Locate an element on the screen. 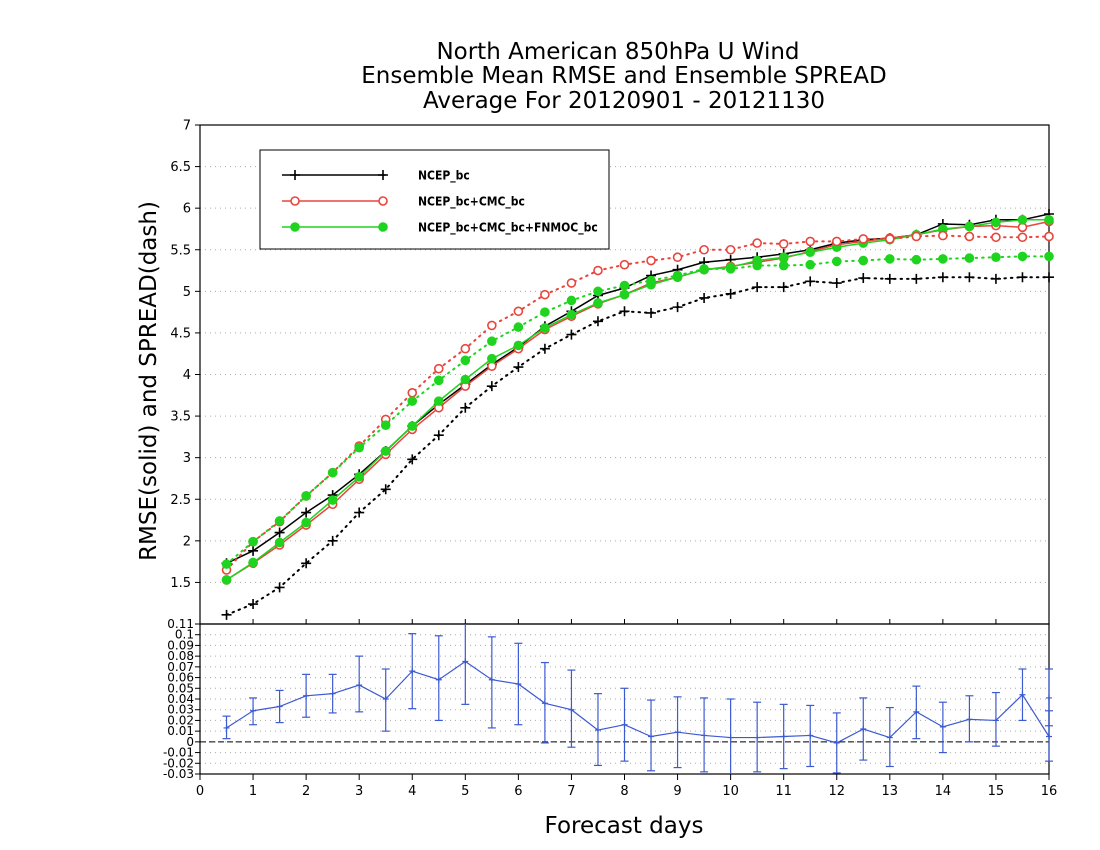 The image size is (1100, 850). bottom-y-tick-label: 0.05 is located at coordinates (180, 688).